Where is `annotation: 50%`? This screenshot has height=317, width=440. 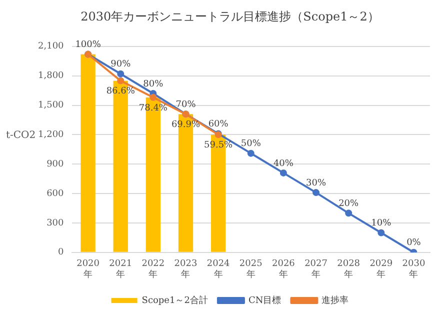
annotation: 50% is located at coordinates (251, 144).